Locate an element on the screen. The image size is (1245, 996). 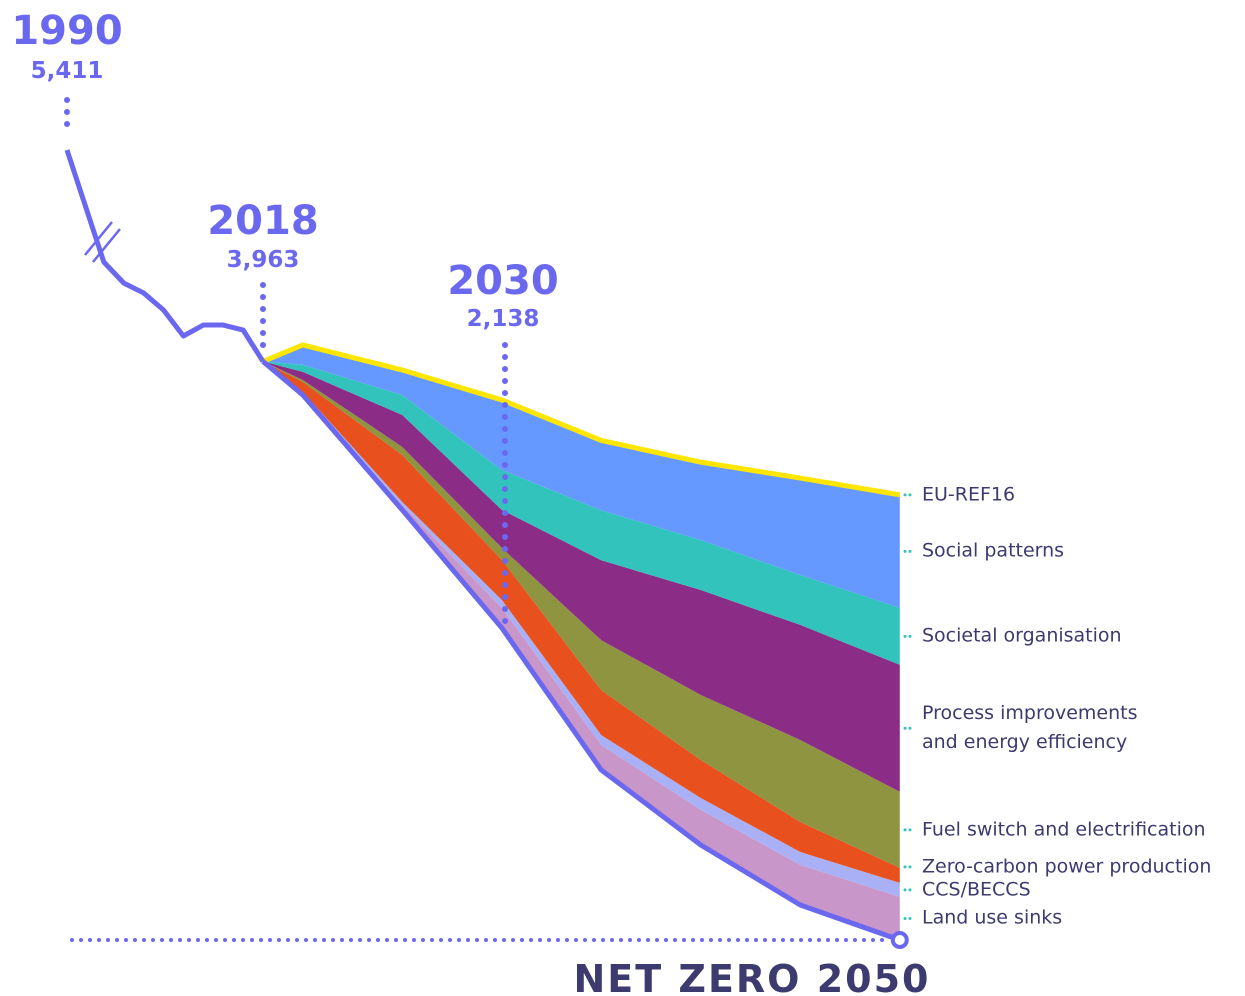
net-zero-point is located at coordinates (899, 940).